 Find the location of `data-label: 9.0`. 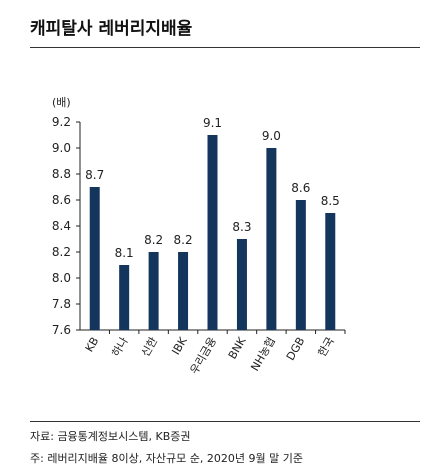

data-label: 9.0 is located at coordinates (271, 136).